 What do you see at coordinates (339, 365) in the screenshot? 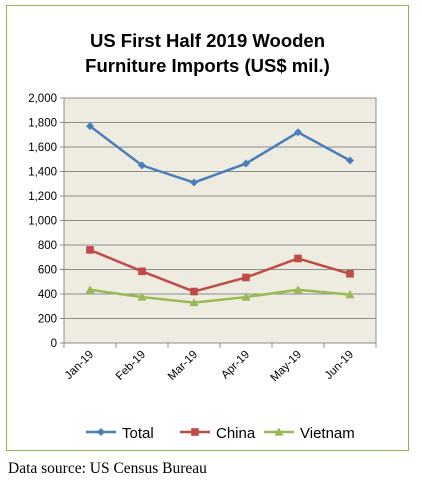
I see `x-tick-label: Jun-19` at bounding box center [339, 365].